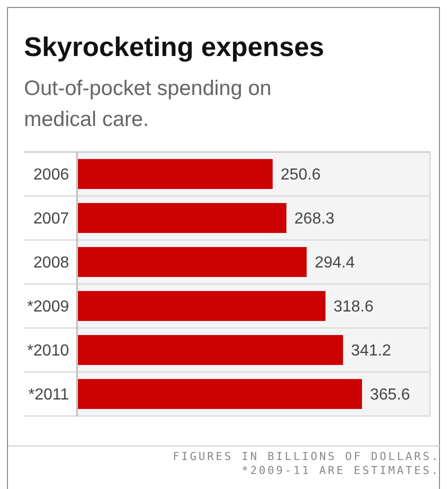  I want to click on data-label: 318.6, so click(353, 307).